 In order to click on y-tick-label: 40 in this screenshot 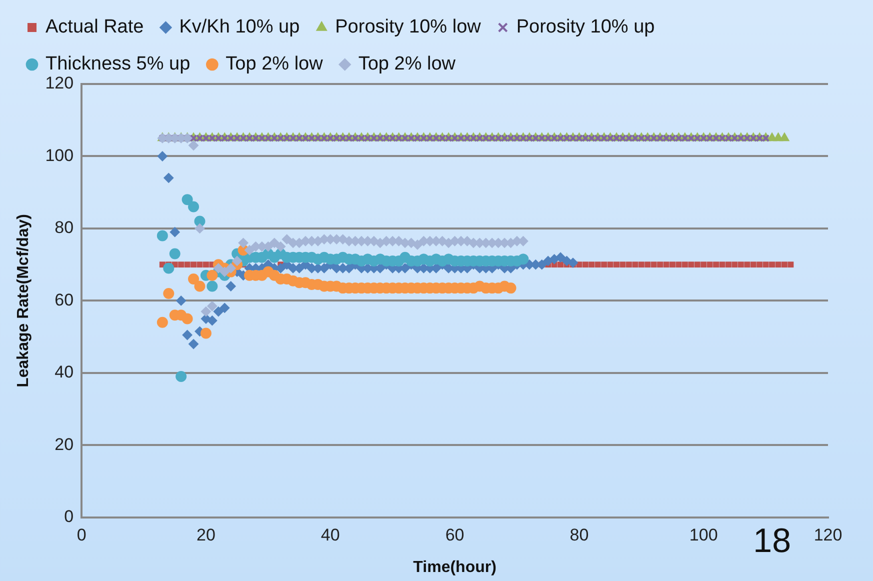, I will do `click(64, 372)`.